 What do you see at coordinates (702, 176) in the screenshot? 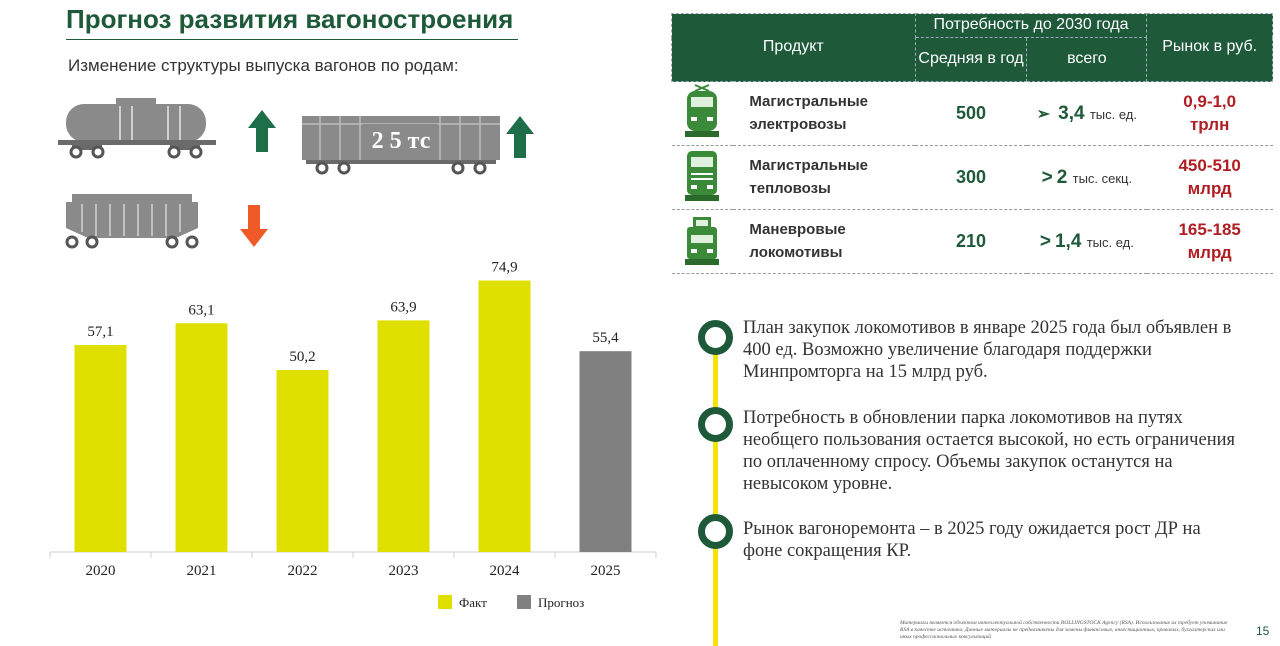
I see `diesel-locomotive-icon` at bounding box center [702, 176].